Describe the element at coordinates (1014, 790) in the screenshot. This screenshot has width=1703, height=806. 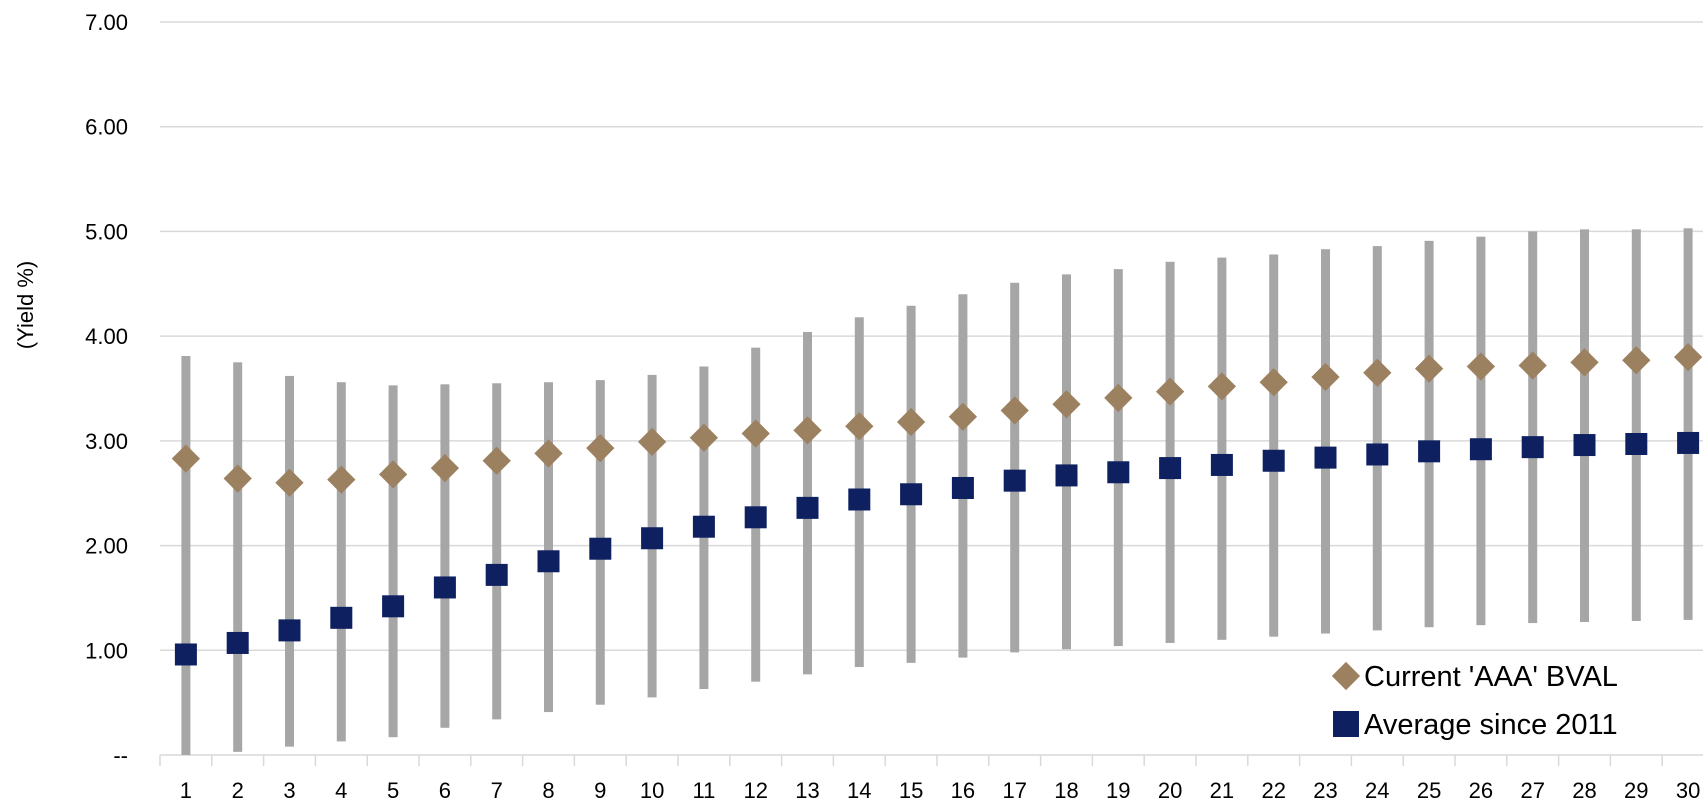
I see `x-tick-label: 17` at that location.